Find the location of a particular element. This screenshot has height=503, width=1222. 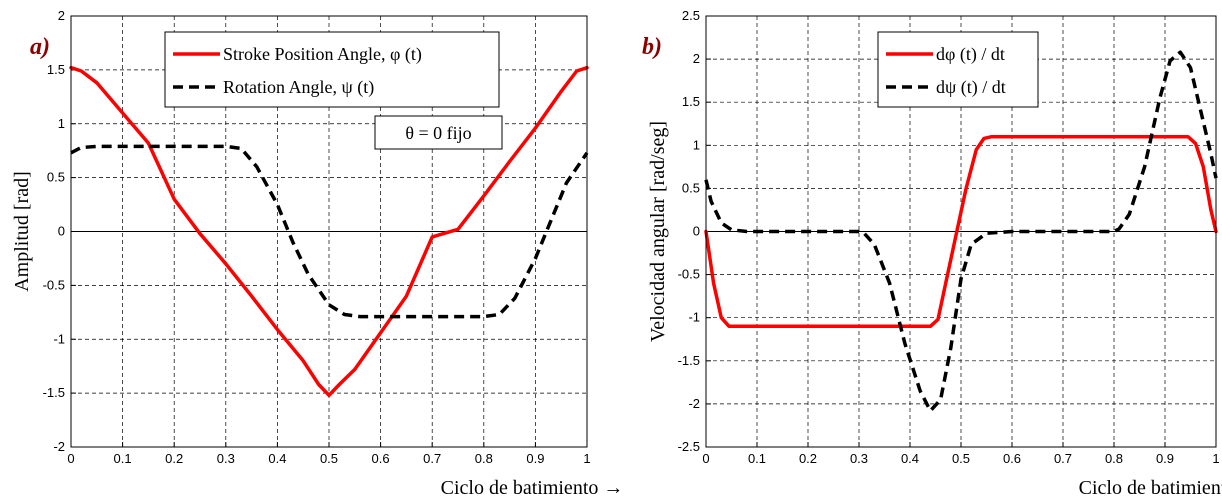

annotation-box is located at coordinates (438, 132).